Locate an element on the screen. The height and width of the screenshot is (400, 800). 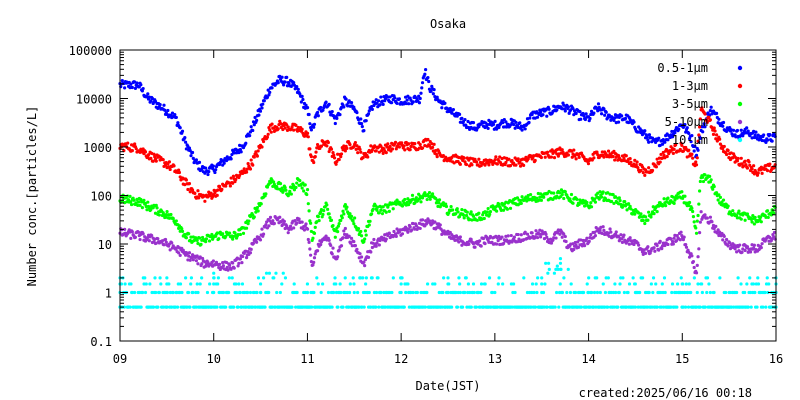
x-tick-label: 09 is located at coordinates (120, 359).